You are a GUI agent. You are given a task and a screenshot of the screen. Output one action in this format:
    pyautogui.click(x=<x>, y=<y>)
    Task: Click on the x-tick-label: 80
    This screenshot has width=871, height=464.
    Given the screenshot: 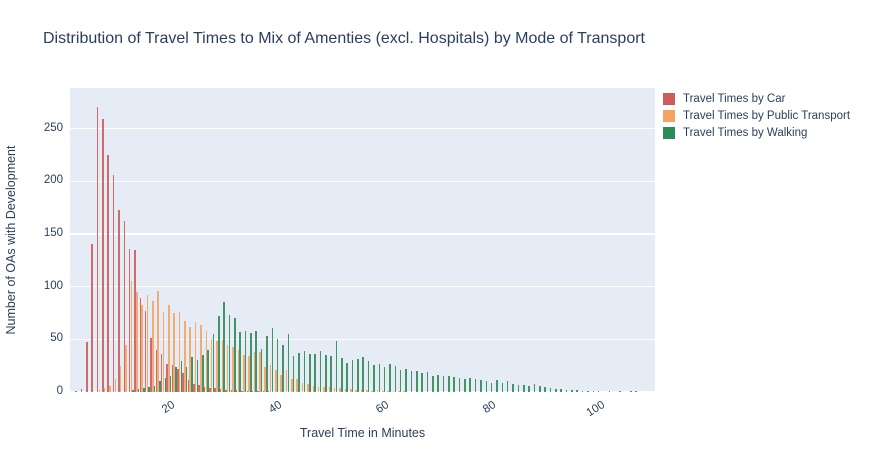 What is the action you would take?
    pyautogui.click(x=489, y=407)
    